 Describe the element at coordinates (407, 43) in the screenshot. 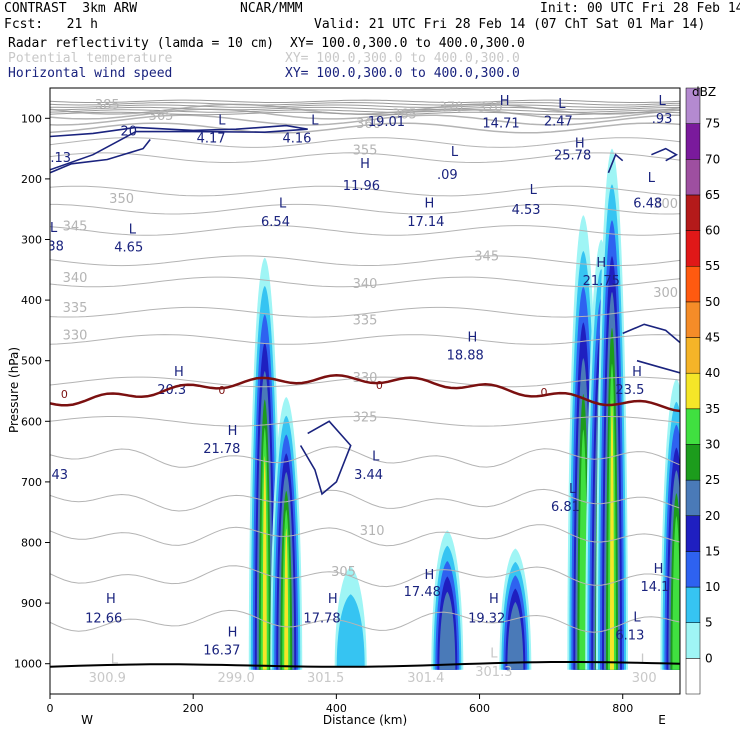

I see `field-reflectivity-xy: XY= 100.0,300.0 to 400.0,300.0` at that location.